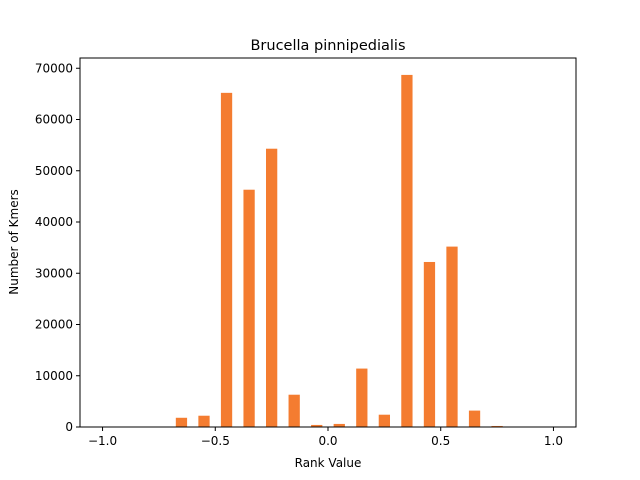 This screenshot has width=640, height=480. Describe the element at coordinates (54, 222) in the screenshot. I see `y-tick-label: 40000` at that location.